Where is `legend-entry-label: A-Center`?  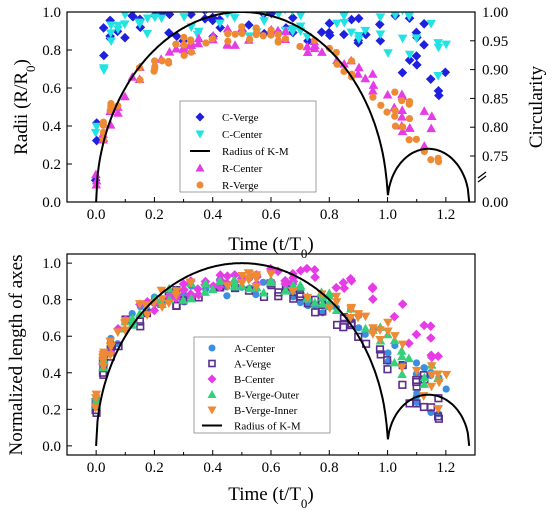
legend-entry-label: A-Center is located at coordinates (254, 349).